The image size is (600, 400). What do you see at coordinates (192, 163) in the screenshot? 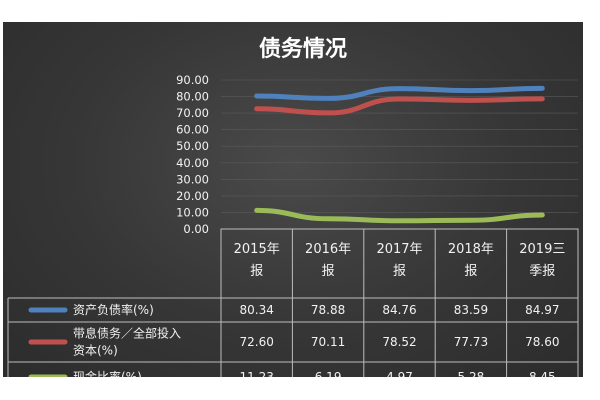
I see `y-tick-label: 40.00` at bounding box center [192, 163].